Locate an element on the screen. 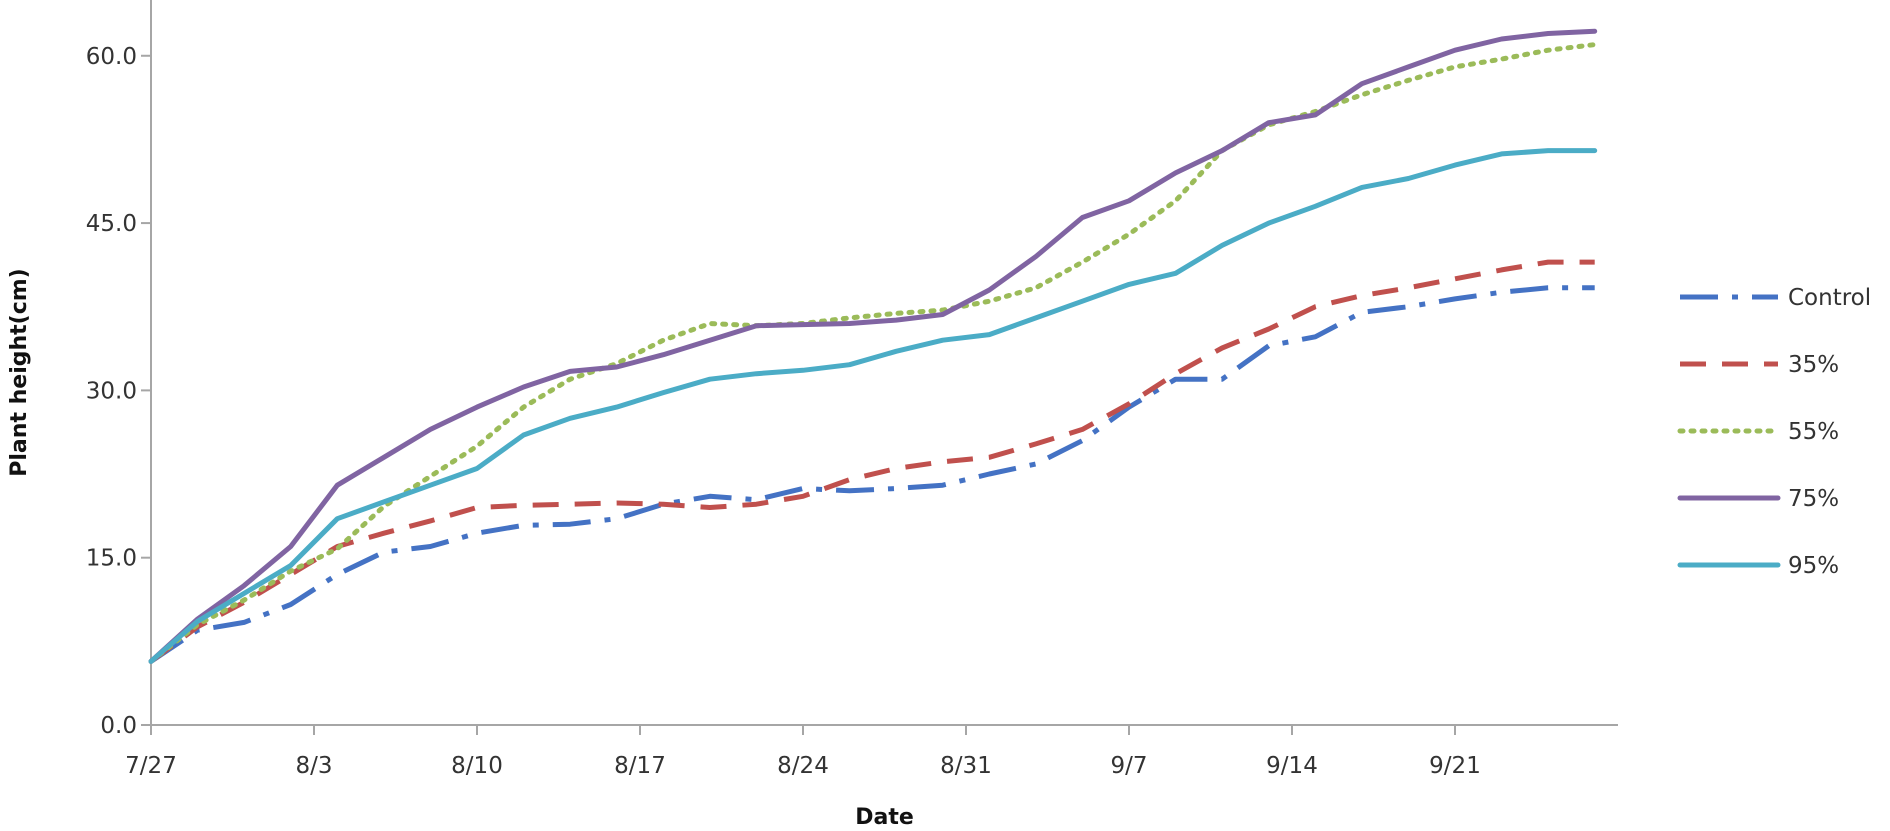  x-tick-label: 8/10 is located at coordinates (477, 766).